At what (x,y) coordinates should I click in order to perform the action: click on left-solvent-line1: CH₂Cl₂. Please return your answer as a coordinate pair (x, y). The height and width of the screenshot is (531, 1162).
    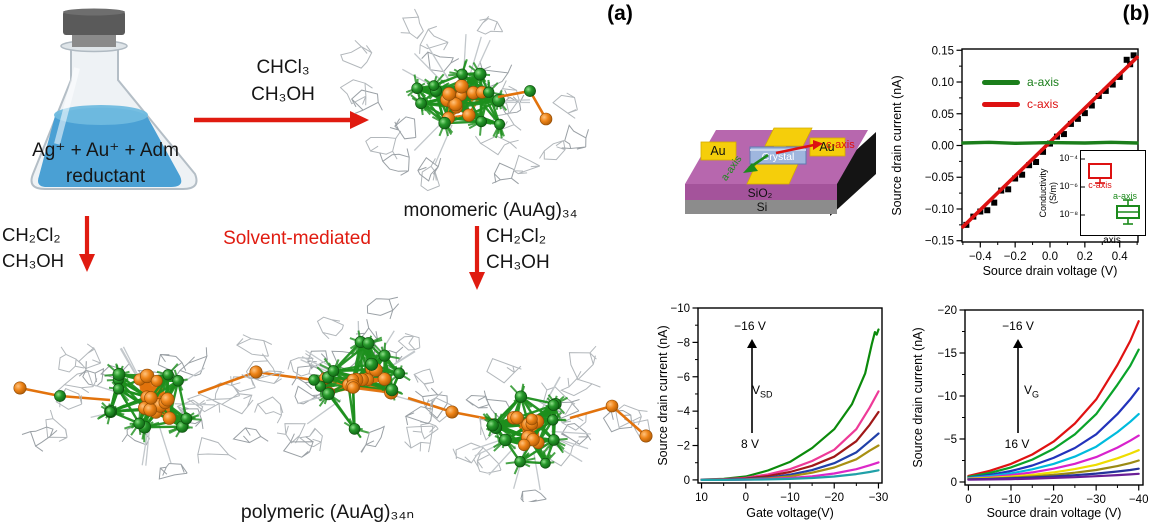
    Looking at the image, I should click on (31, 234).